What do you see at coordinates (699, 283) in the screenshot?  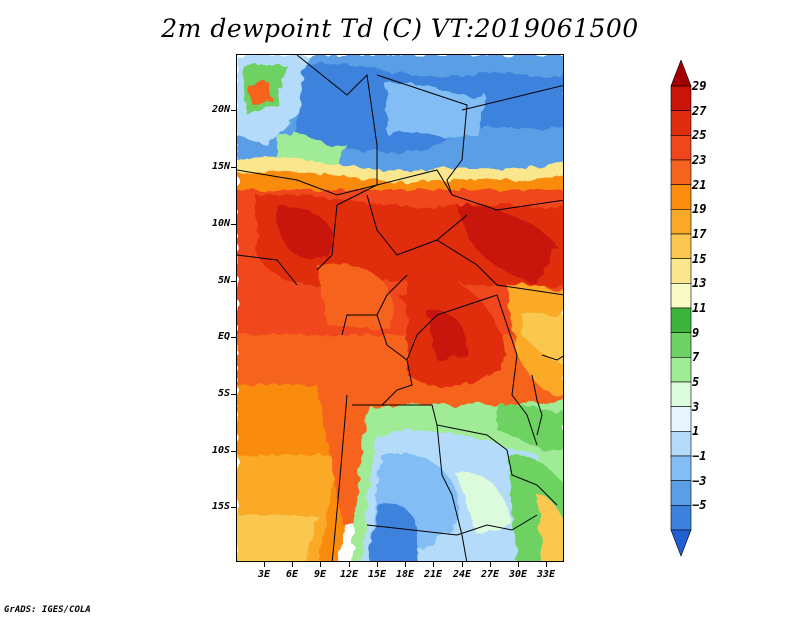 I see `colorbar-label: 13` at bounding box center [699, 283].